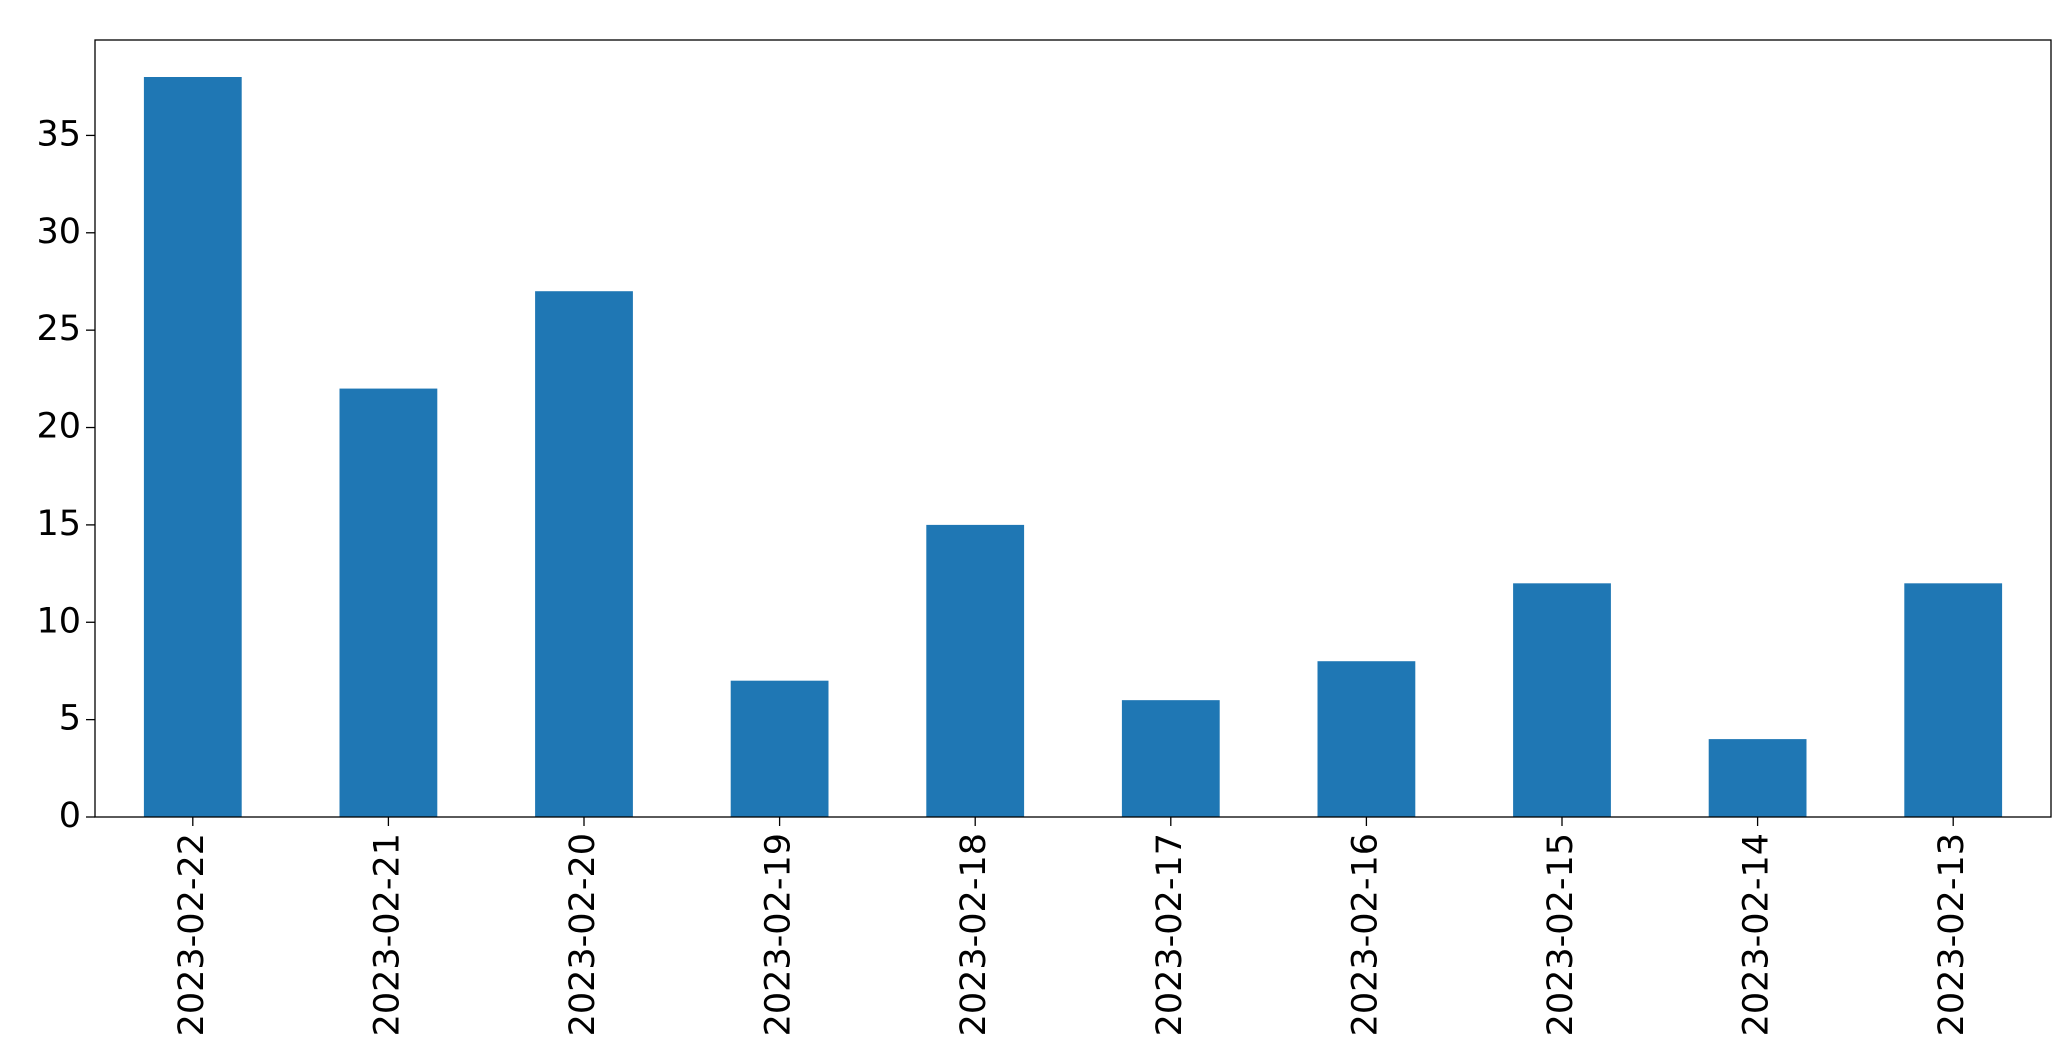 The height and width of the screenshot is (1061, 2071). What do you see at coordinates (387, 934) in the screenshot?
I see `x-tick-label: 2023-02-21` at bounding box center [387, 934].